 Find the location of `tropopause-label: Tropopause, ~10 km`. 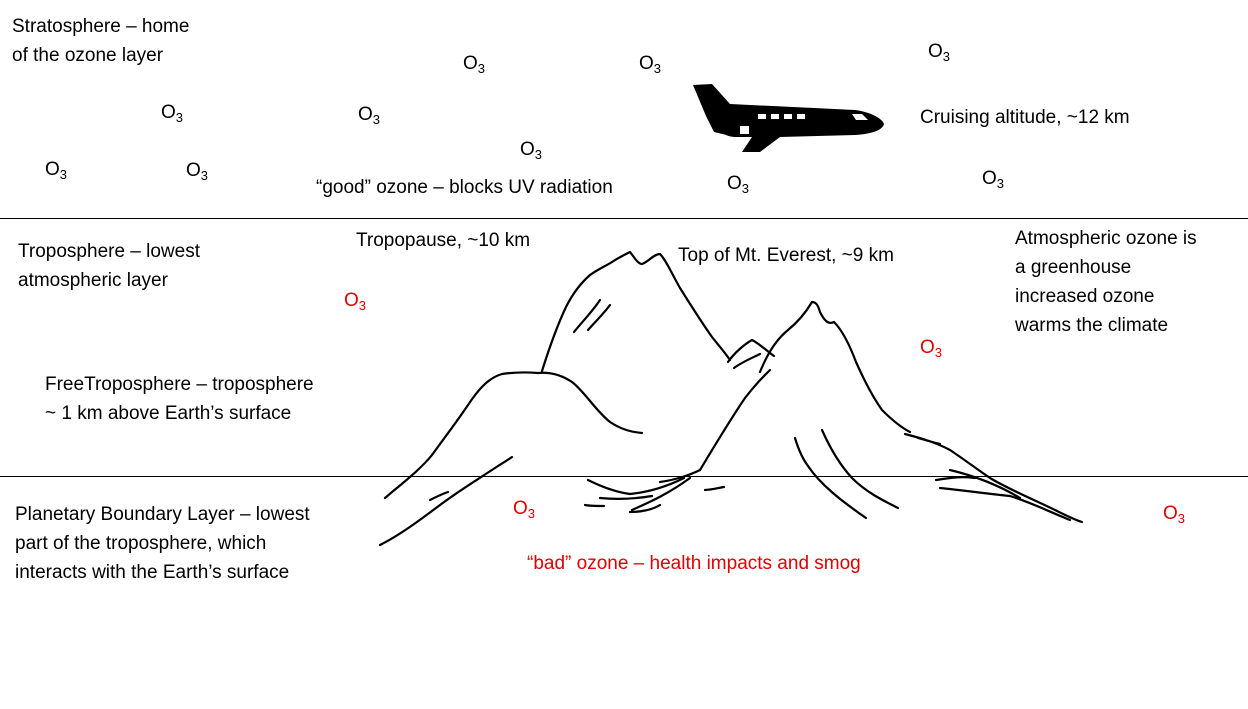

tropopause-label: Tropopause, ~10 km is located at coordinates (443, 240).